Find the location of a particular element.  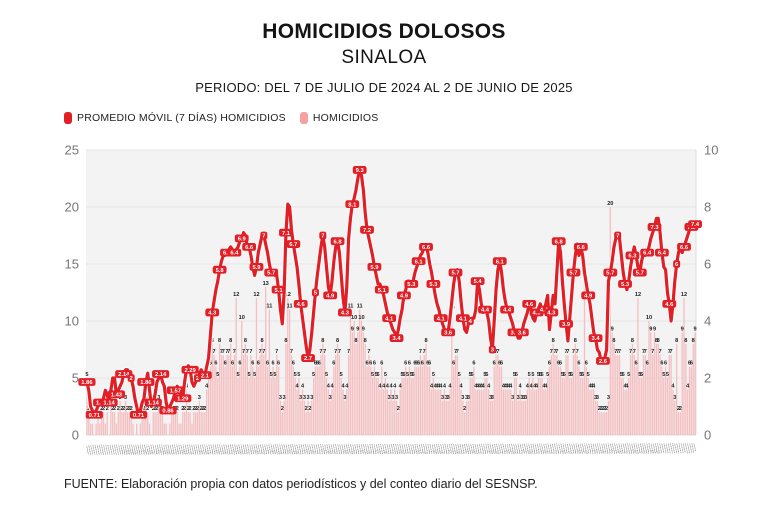

left-axis-tick-label: 0 is located at coordinates (75, 435).